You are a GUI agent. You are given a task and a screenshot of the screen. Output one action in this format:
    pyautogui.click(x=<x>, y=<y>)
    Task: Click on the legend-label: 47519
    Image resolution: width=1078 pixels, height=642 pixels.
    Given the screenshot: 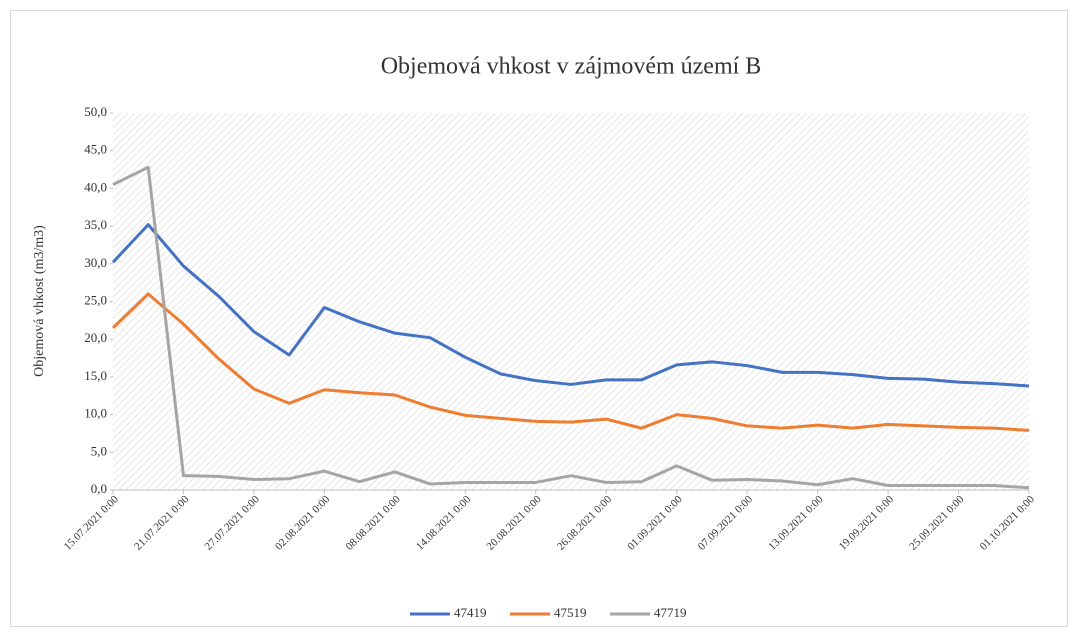 What is the action you would take?
    pyautogui.click(x=570, y=612)
    